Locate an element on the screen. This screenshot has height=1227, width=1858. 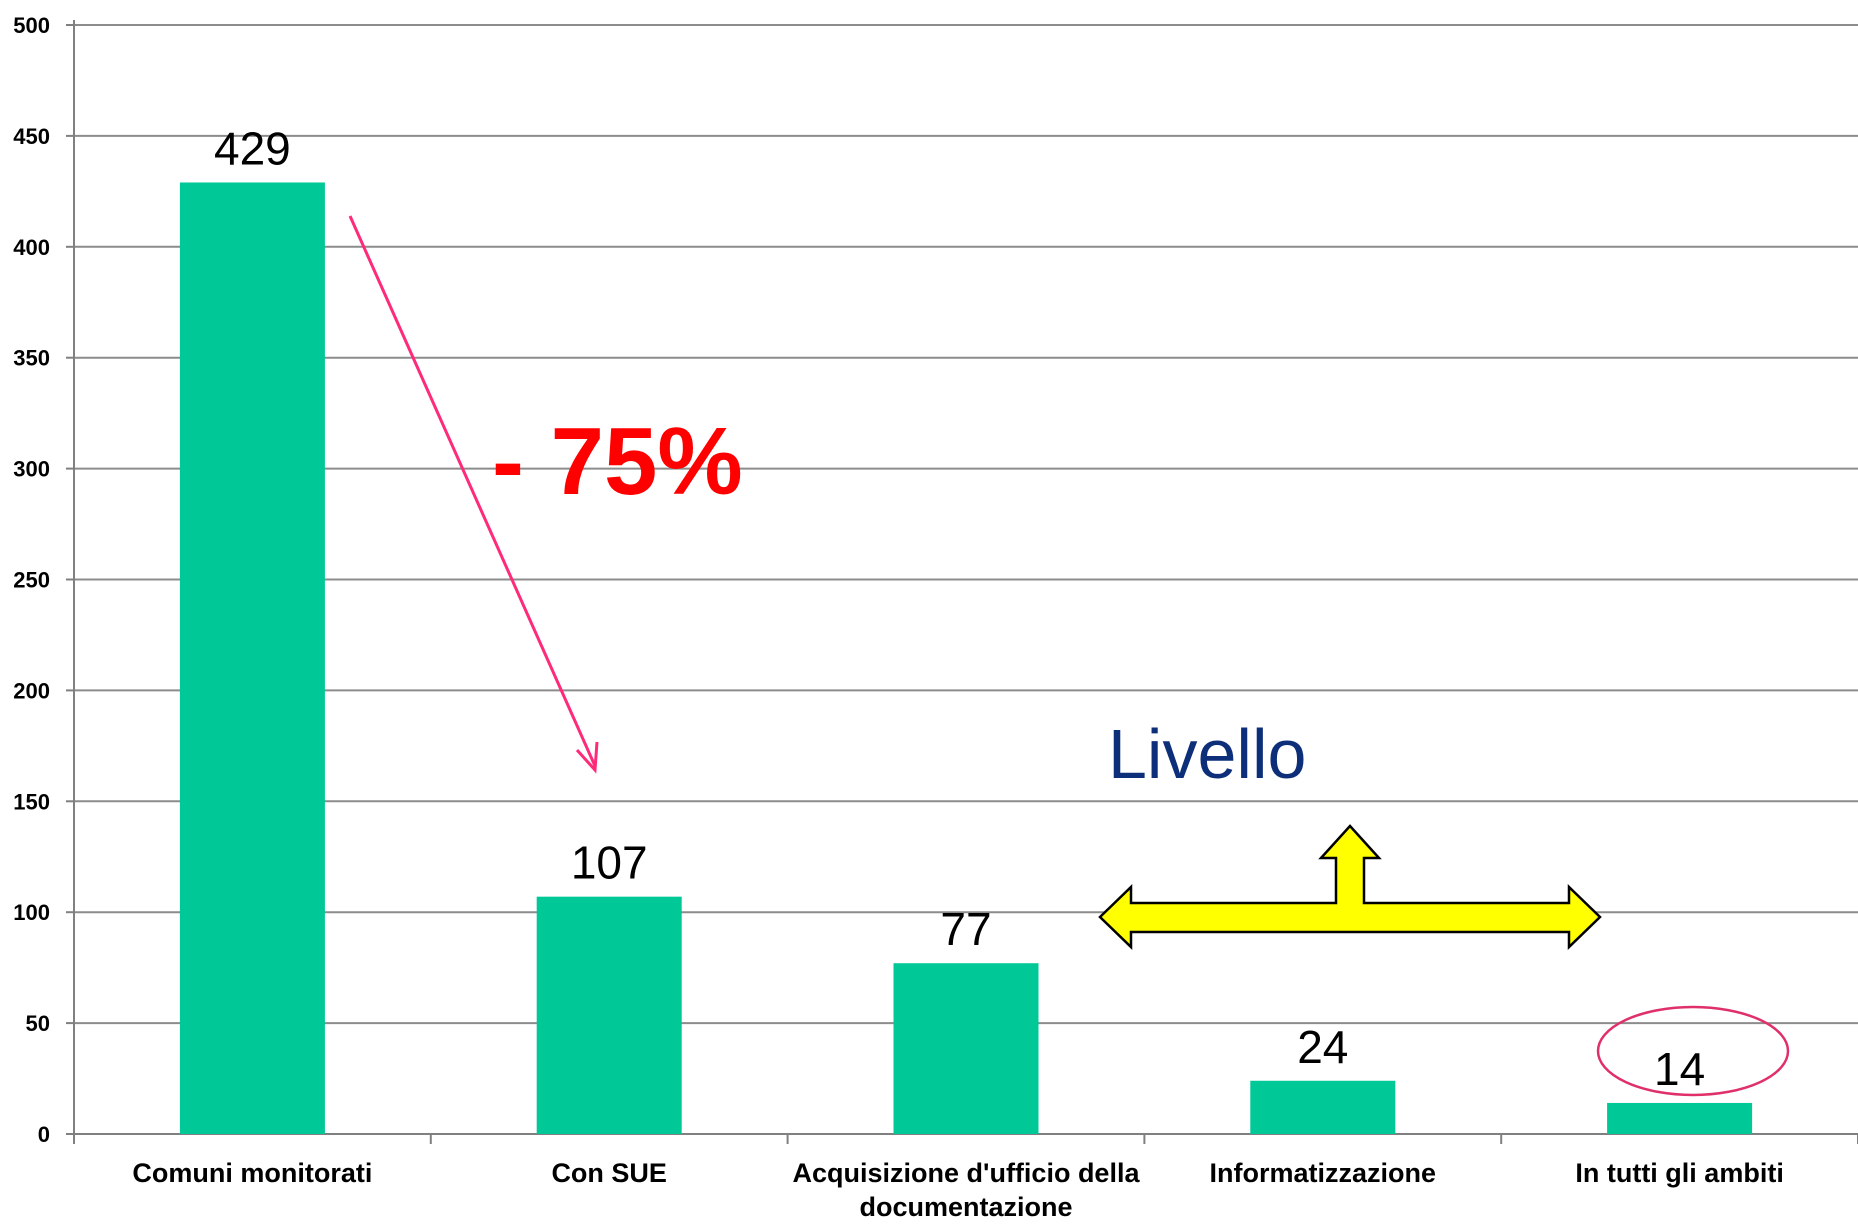
highlight-ellipse is located at coordinates (1693, 1051).